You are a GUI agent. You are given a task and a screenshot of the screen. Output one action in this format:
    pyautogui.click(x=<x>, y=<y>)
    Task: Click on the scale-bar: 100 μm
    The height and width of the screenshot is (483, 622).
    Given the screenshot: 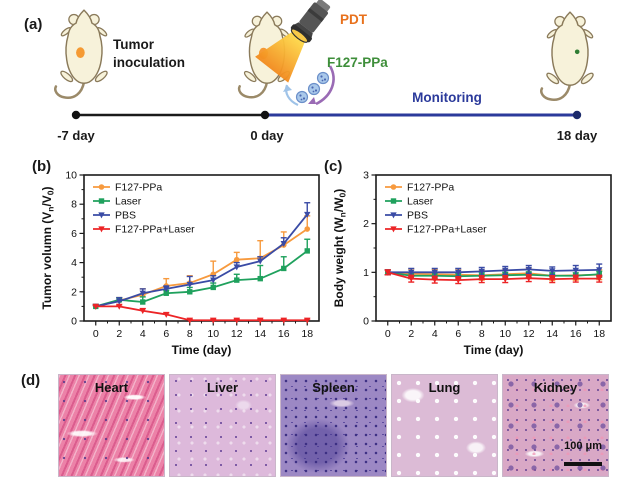 What is the action you would take?
    pyautogui.click(x=583, y=455)
    